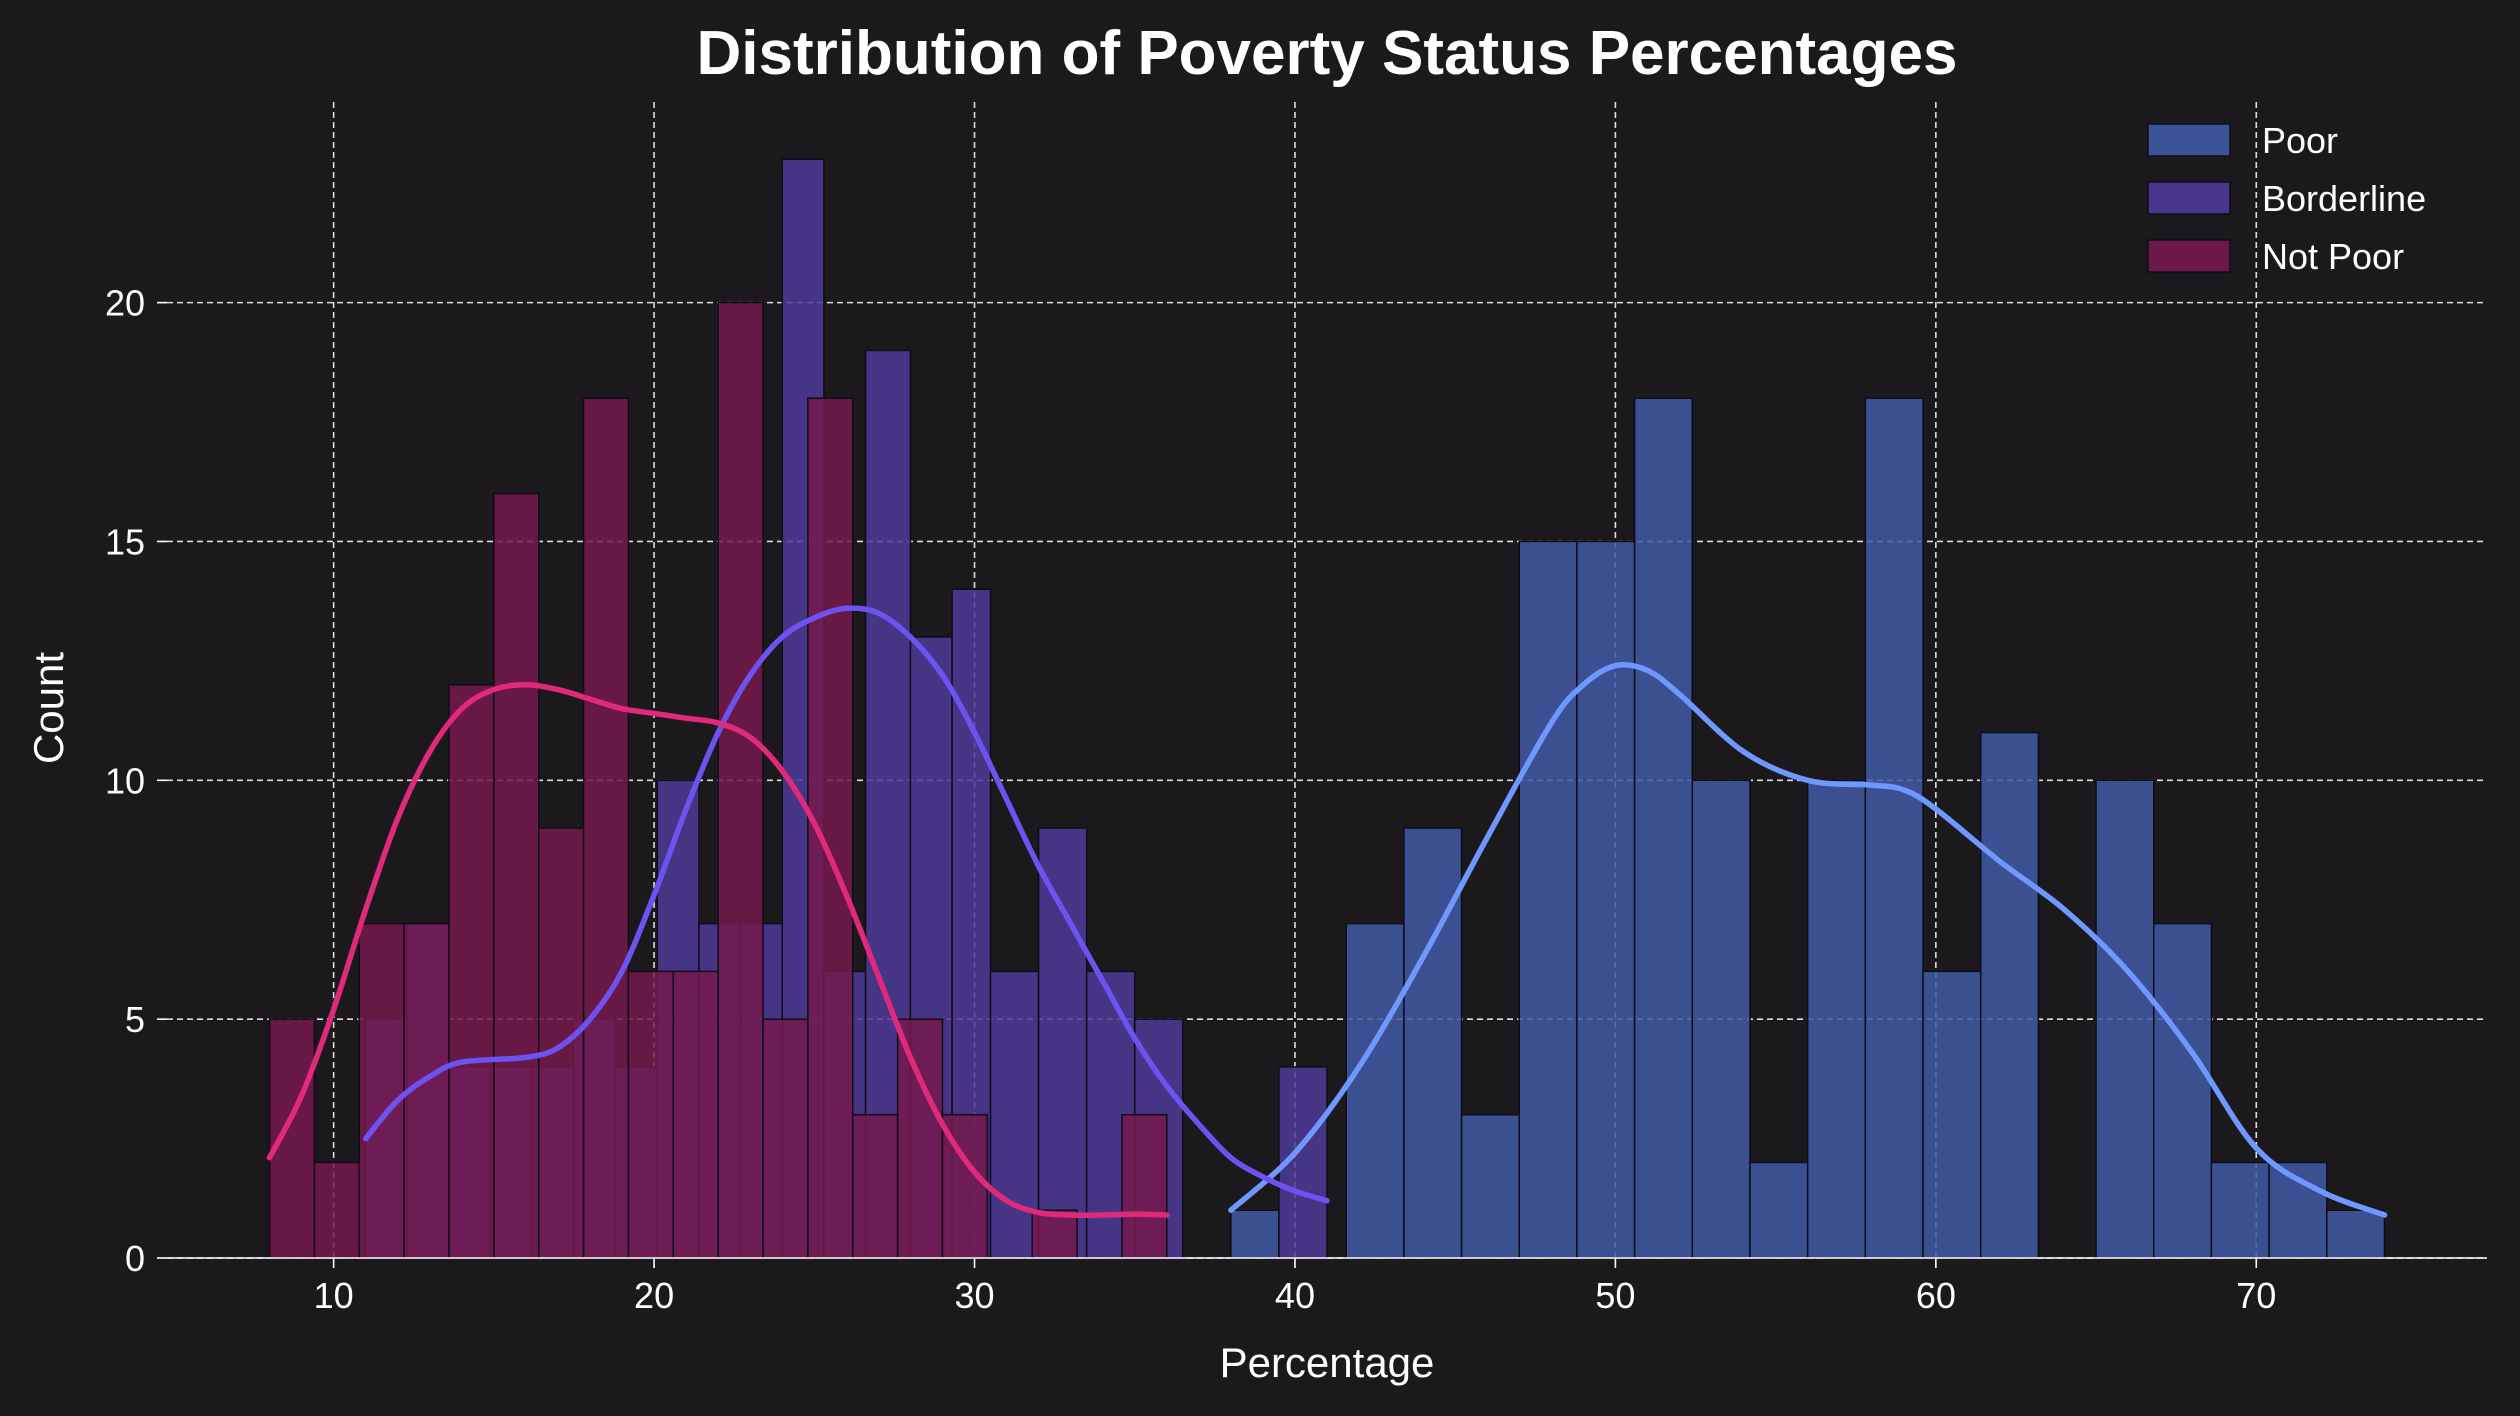  What do you see at coordinates (974, 1295) in the screenshot?
I see `x-tick-label: 30` at bounding box center [974, 1295].